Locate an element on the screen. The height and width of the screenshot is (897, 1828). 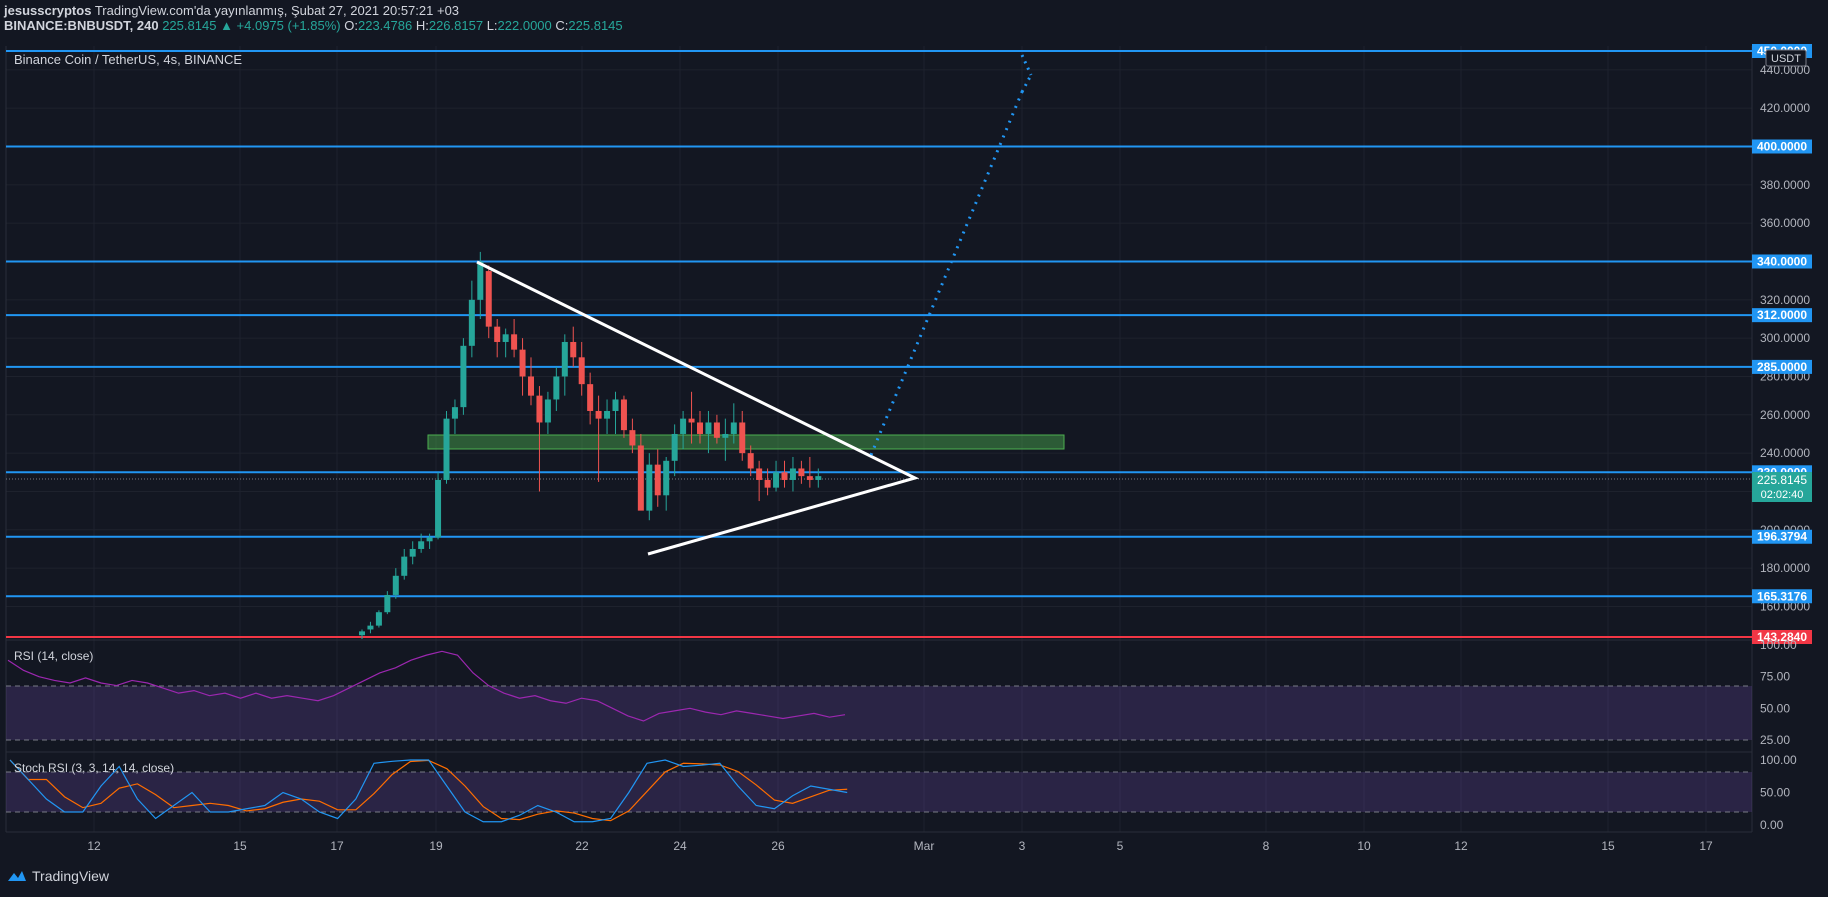
tradingview-logo: TradingView is located at coordinates (57, 876).